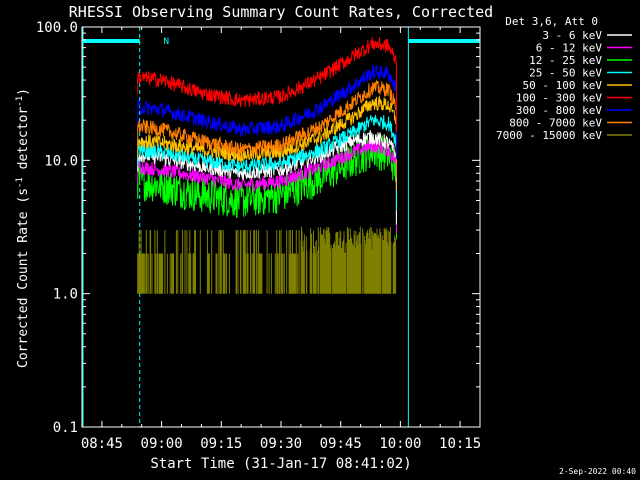 The width and height of the screenshot is (640, 480). What do you see at coordinates (65, 295) in the screenshot?
I see `y-tick-label-1: 1.0` at bounding box center [65, 295].